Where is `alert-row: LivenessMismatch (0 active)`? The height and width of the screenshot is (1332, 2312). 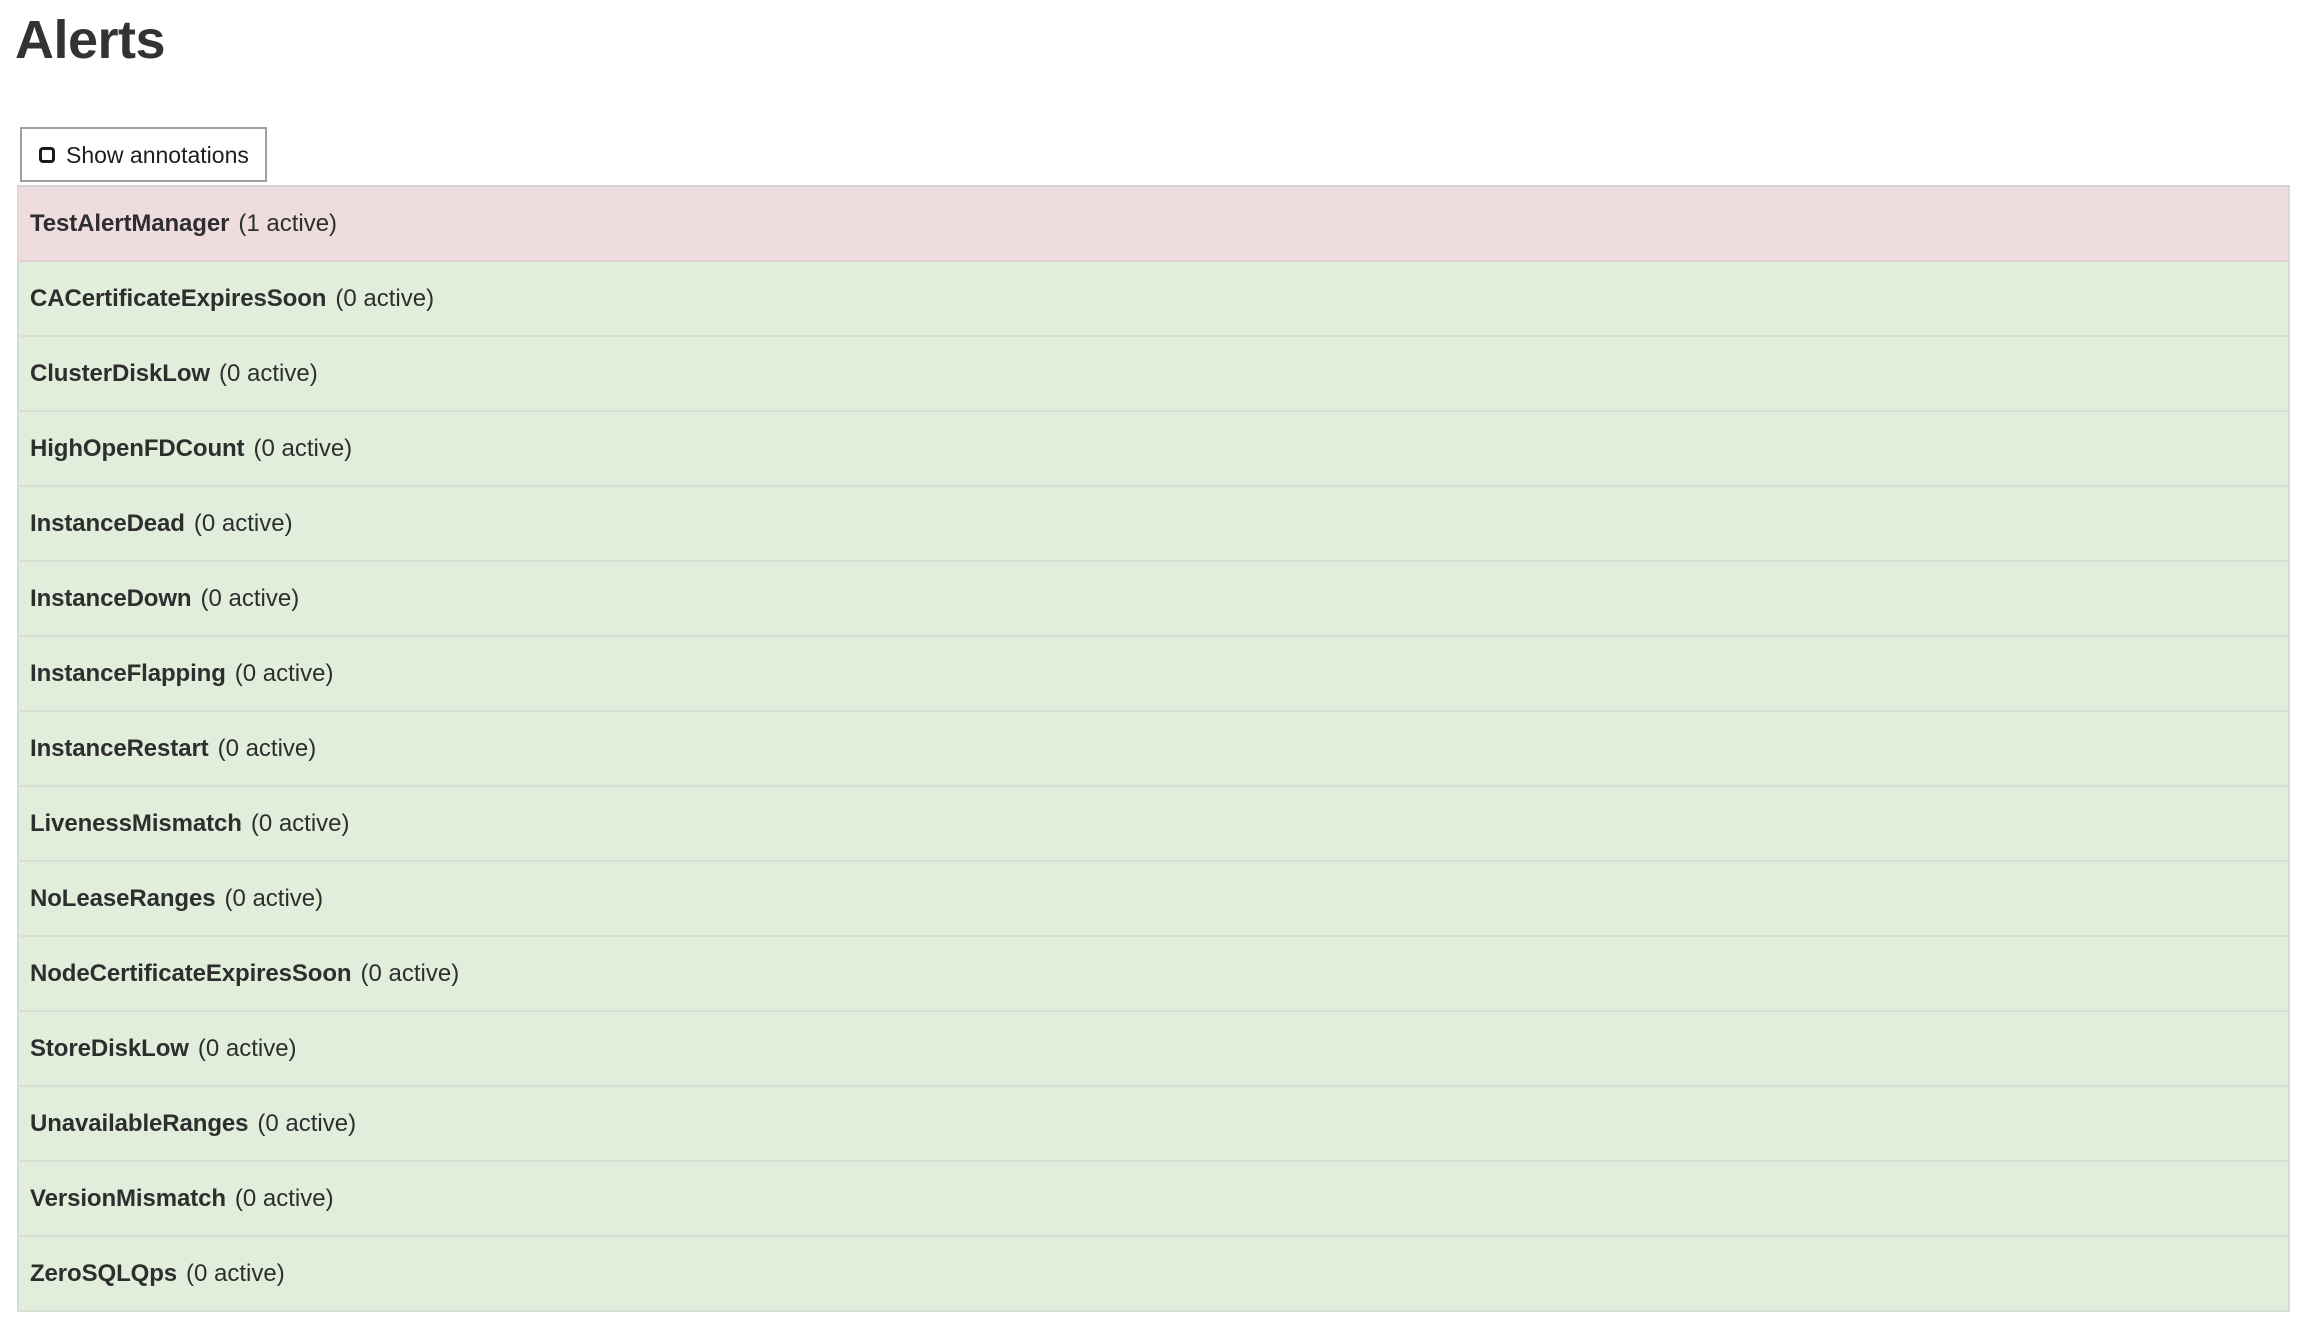
alert-row: LivenessMismatch (0 active) is located at coordinates (1153, 824).